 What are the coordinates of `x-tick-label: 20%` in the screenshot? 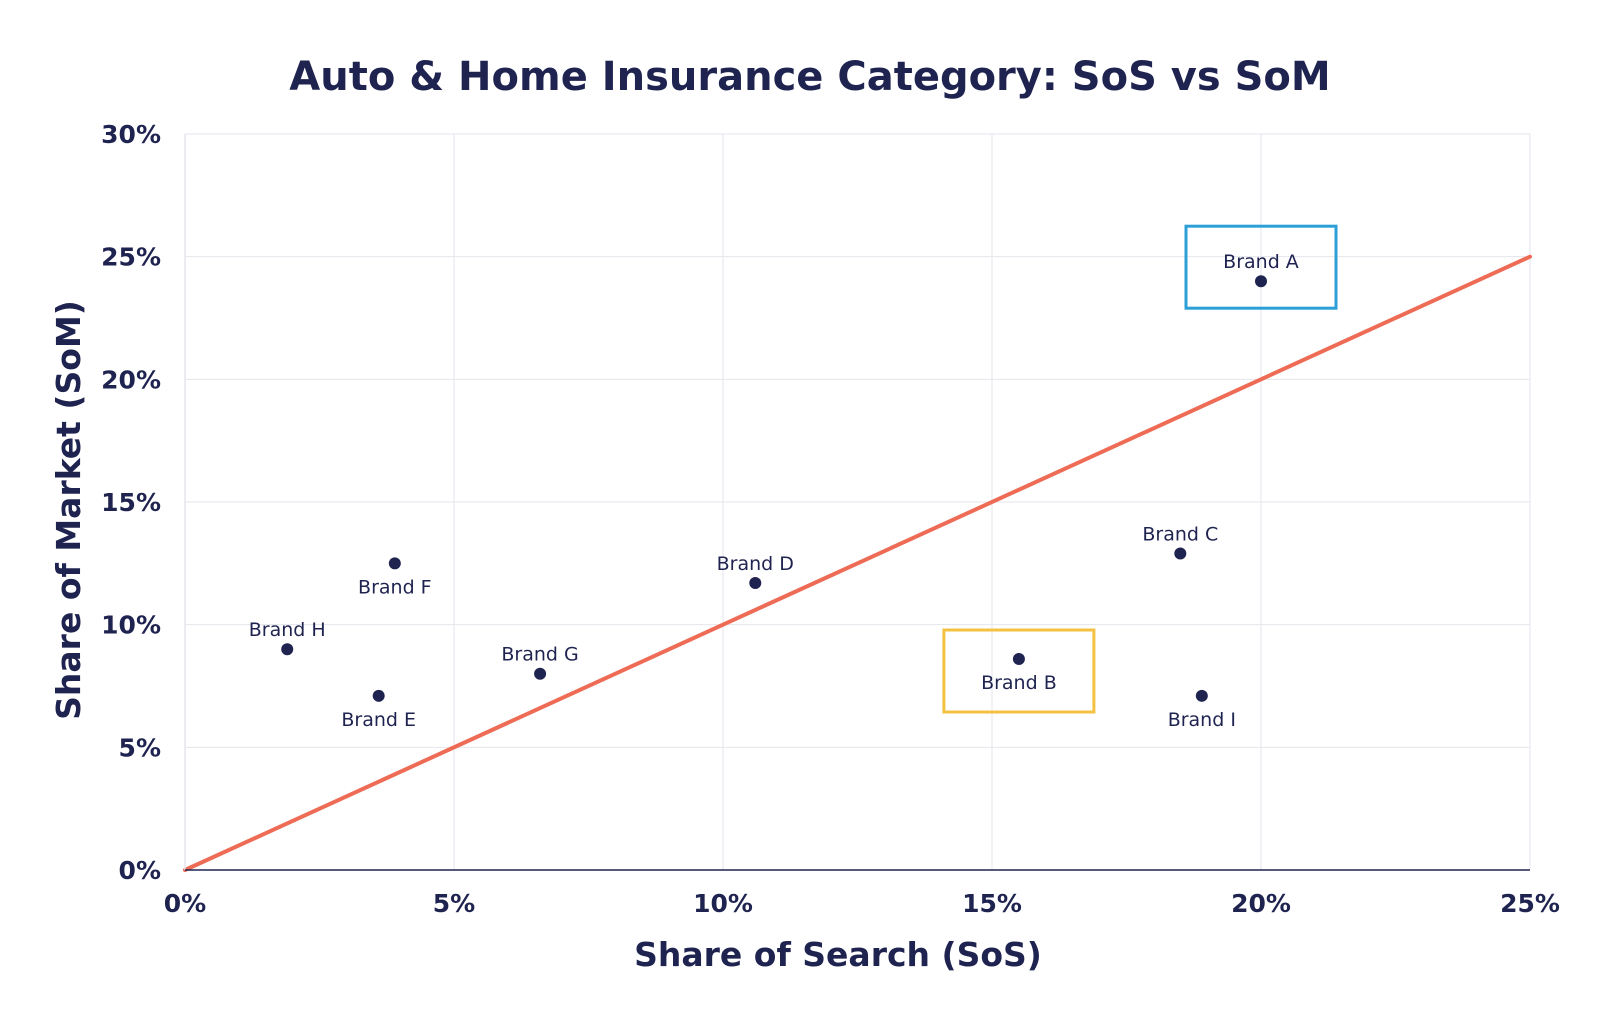 It's located at (1261, 903).